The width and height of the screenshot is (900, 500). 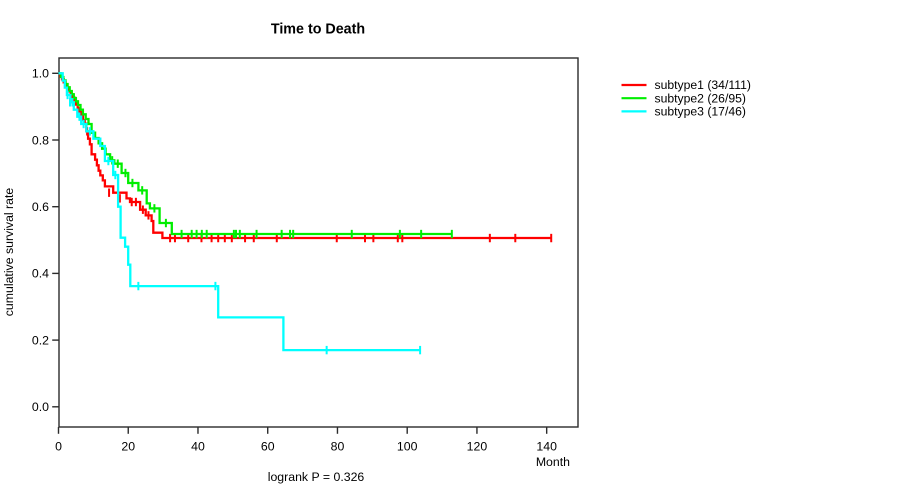 What do you see at coordinates (40, 274) in the screenshot?
I see `y-axis-tick-label: 0.4` at bounding box center [40, 274].